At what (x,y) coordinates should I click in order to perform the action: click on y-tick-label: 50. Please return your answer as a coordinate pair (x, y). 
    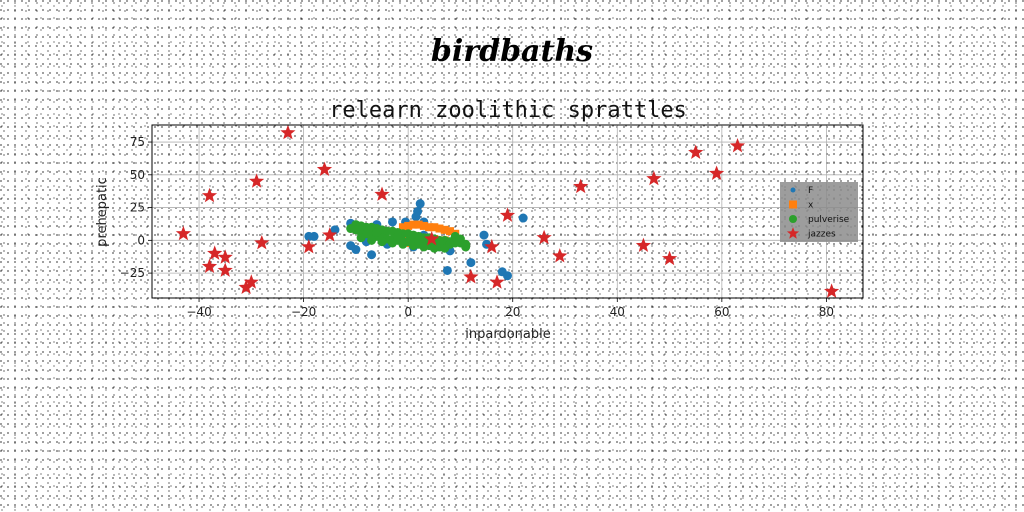
    Looking at the image, I should click on (137, 175).